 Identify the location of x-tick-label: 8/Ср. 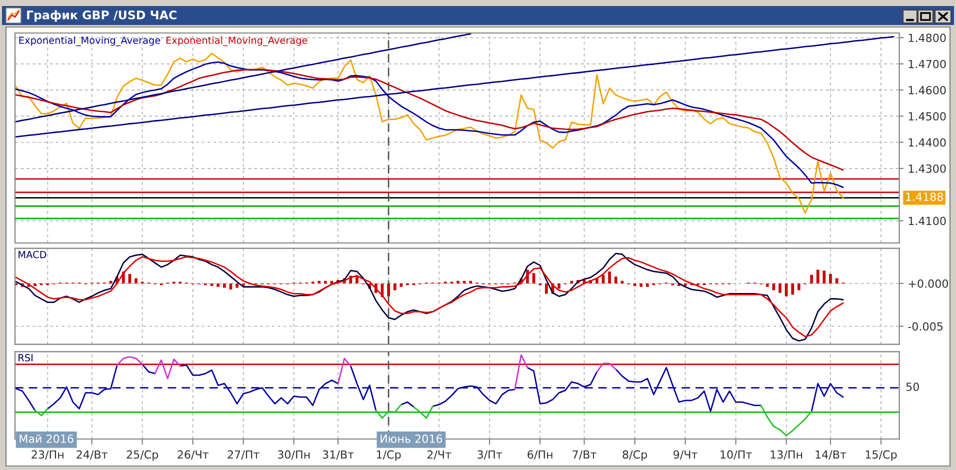
(634, 455).